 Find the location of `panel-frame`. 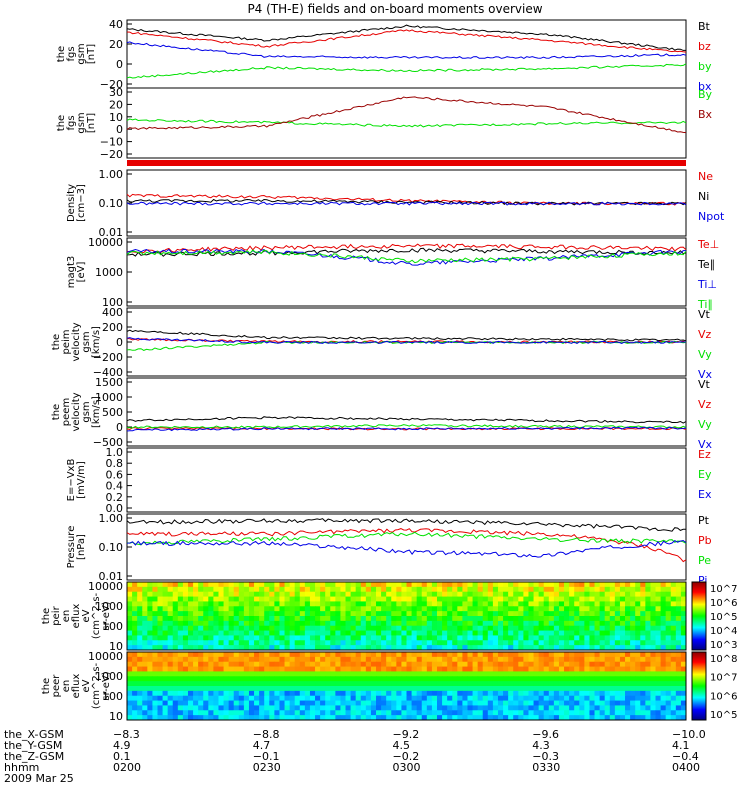

panel-frame is located at coordinates (406, 272).